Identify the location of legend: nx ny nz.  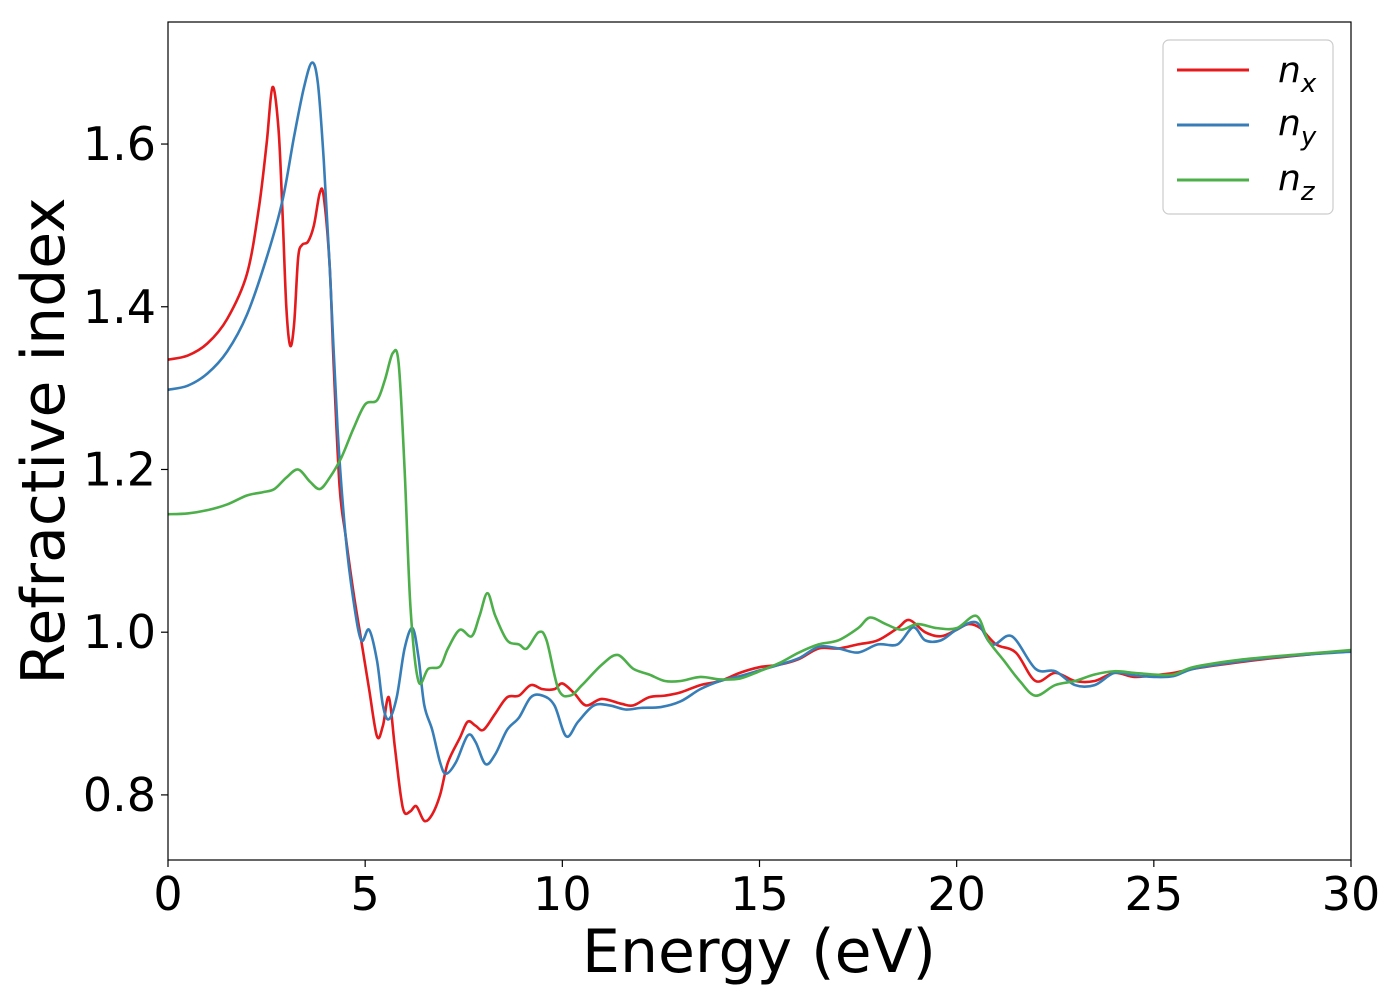
(1248, 127).